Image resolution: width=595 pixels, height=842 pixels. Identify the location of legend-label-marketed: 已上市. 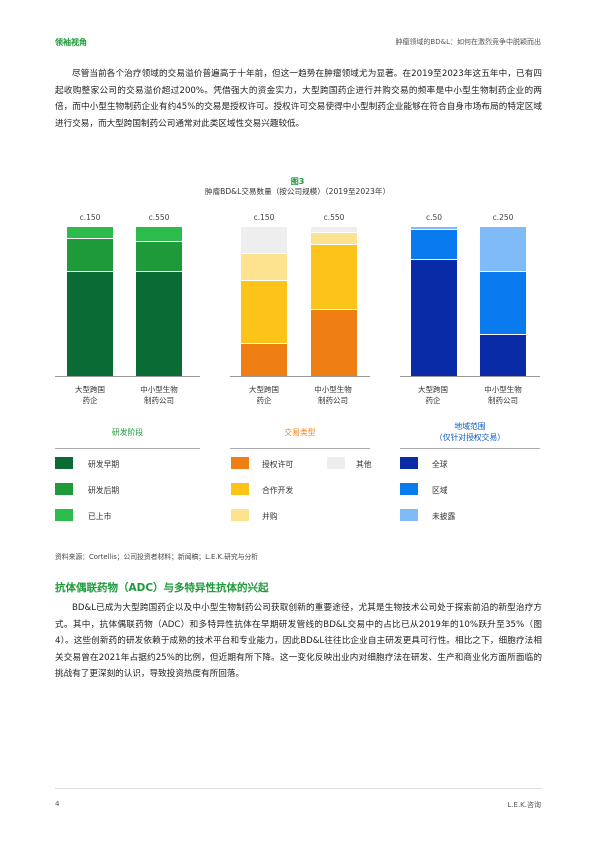
(100, 516).